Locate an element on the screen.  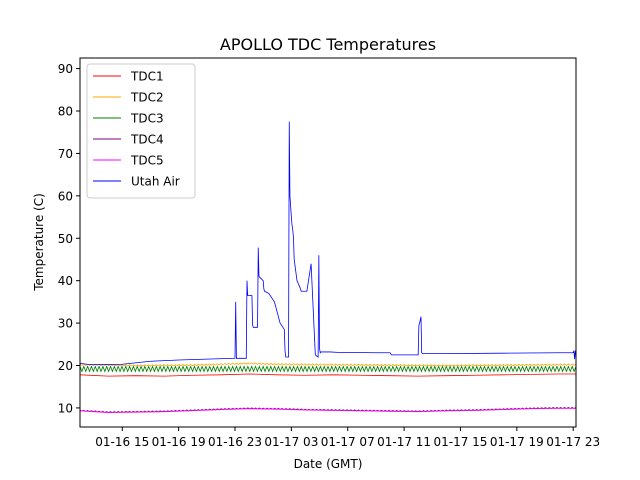
series-line-tdc5 is located at coordinates (328, 410).